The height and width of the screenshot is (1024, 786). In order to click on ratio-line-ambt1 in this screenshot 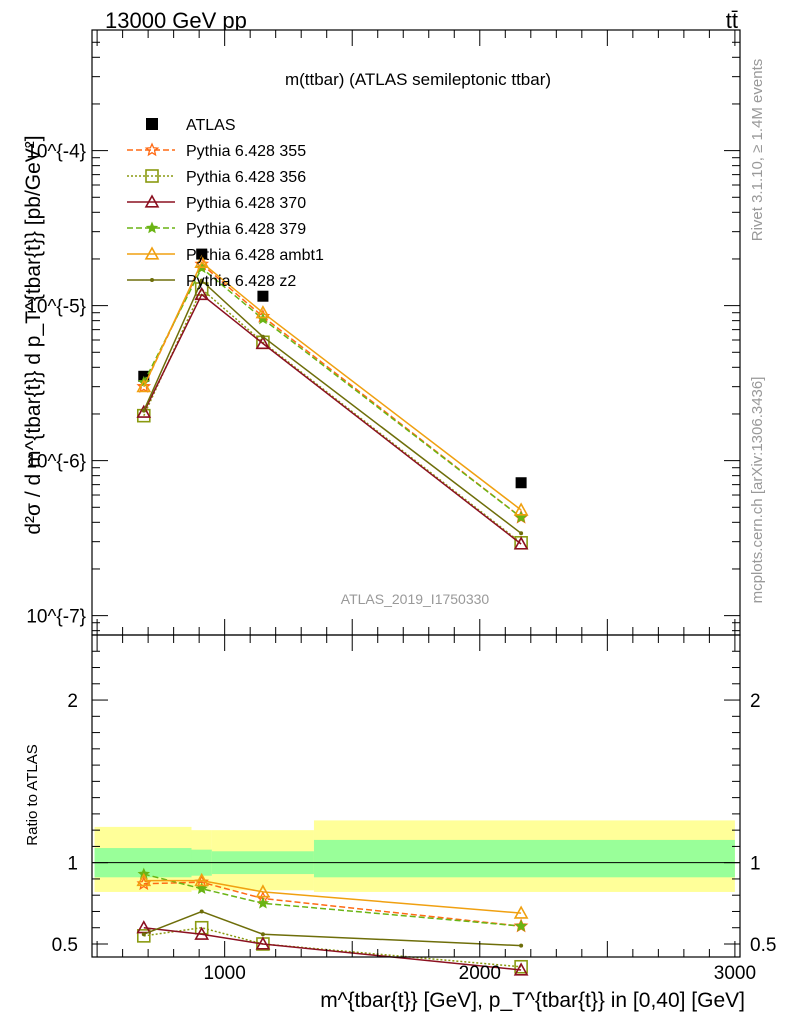, I will do `click(332, 896)`.